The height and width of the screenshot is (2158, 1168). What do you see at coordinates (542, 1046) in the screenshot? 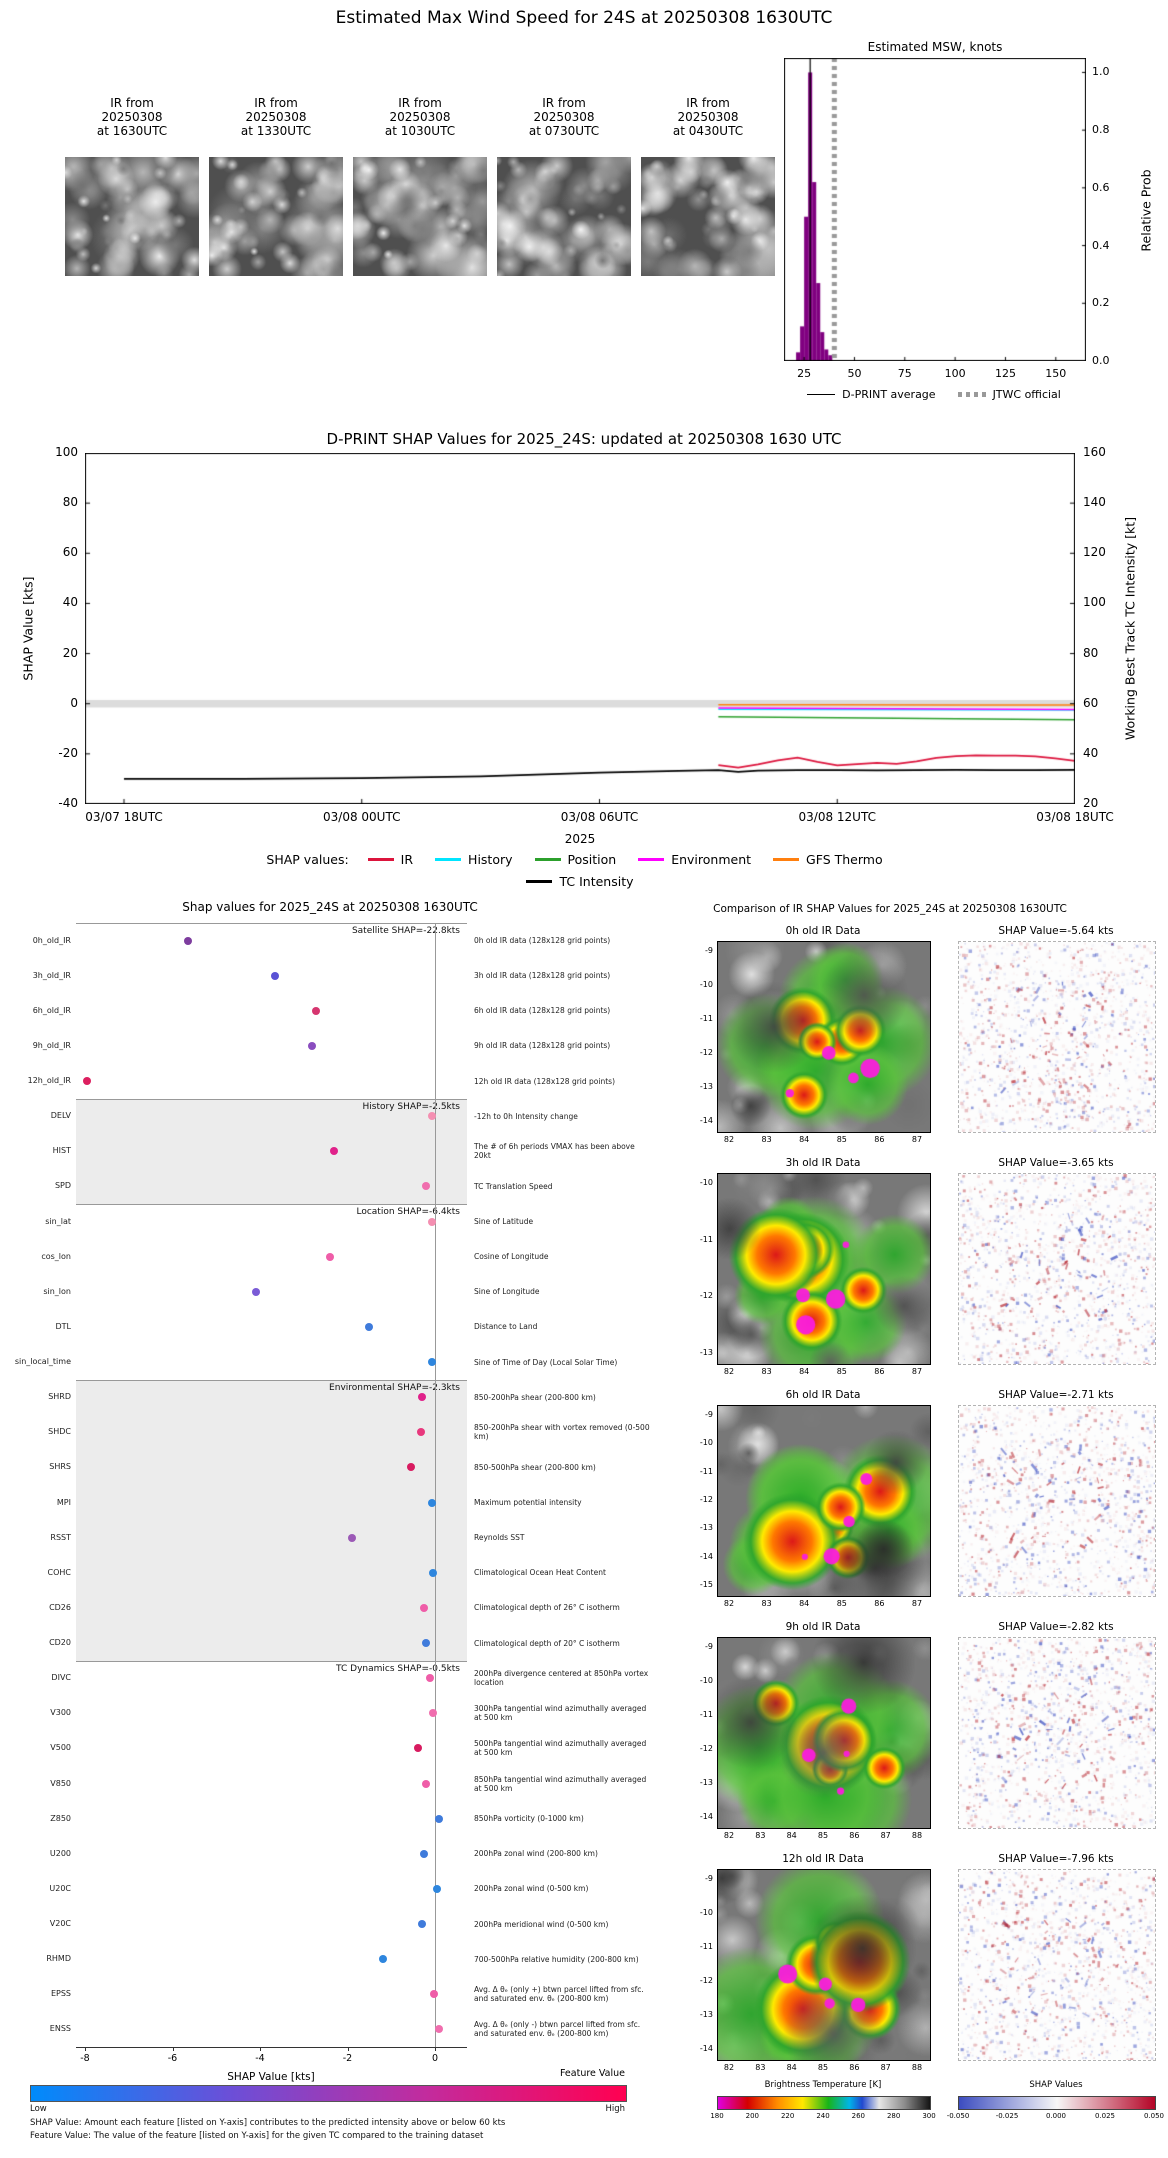
I see `feature-description-text: 9h old IR data (128x128 grid points)` at bounding box center [542, 1046].